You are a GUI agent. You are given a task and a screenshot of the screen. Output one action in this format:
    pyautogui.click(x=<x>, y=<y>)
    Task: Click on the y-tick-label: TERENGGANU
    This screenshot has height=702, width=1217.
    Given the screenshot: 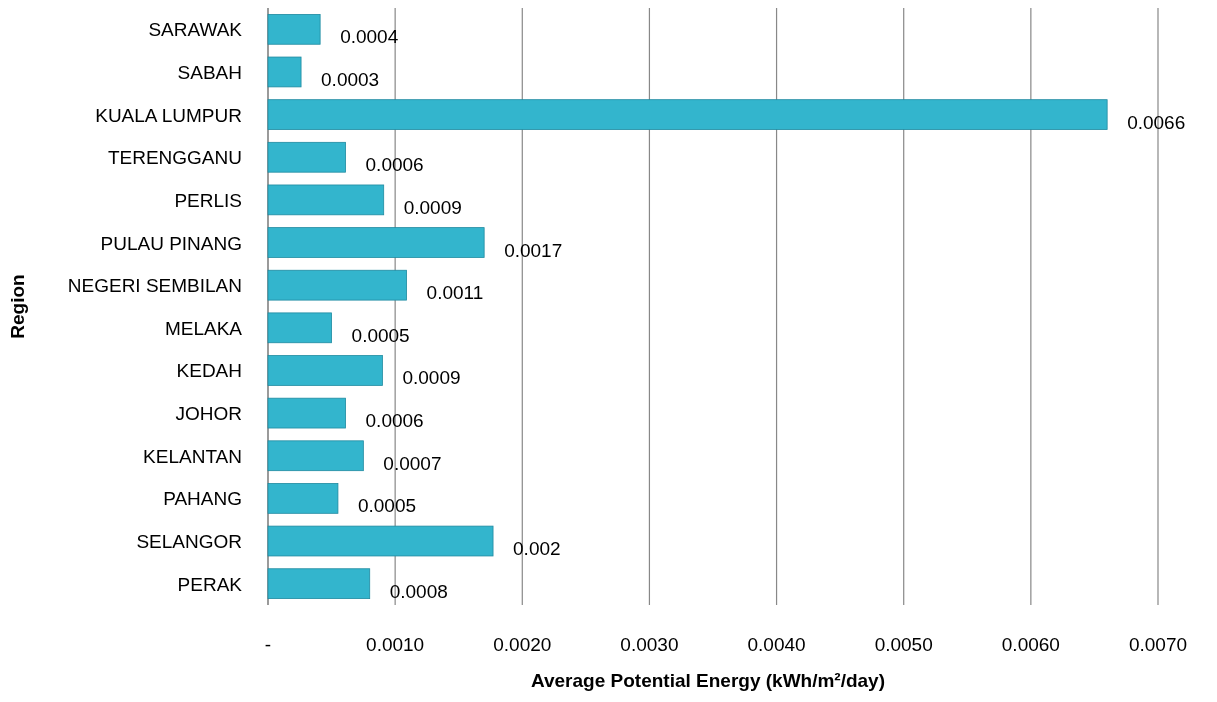 What is the action you would take?
    pyautogui.click(x=174, y=158)
    